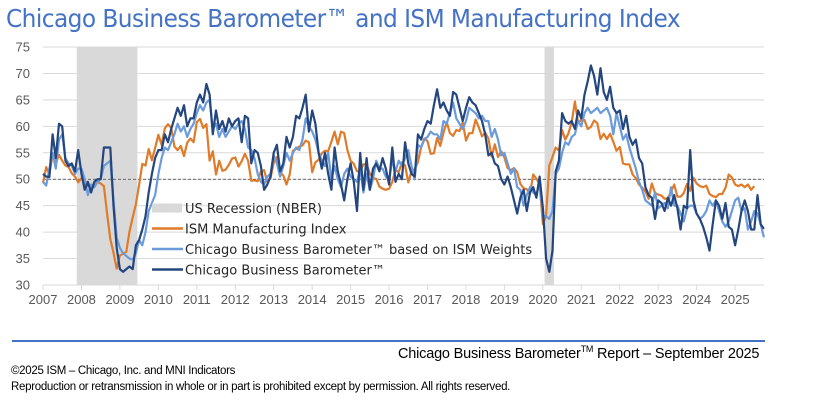 The width and height of the screenshot is (813, 404). I want to click on y-tick-label: 55, so click(23, 152).